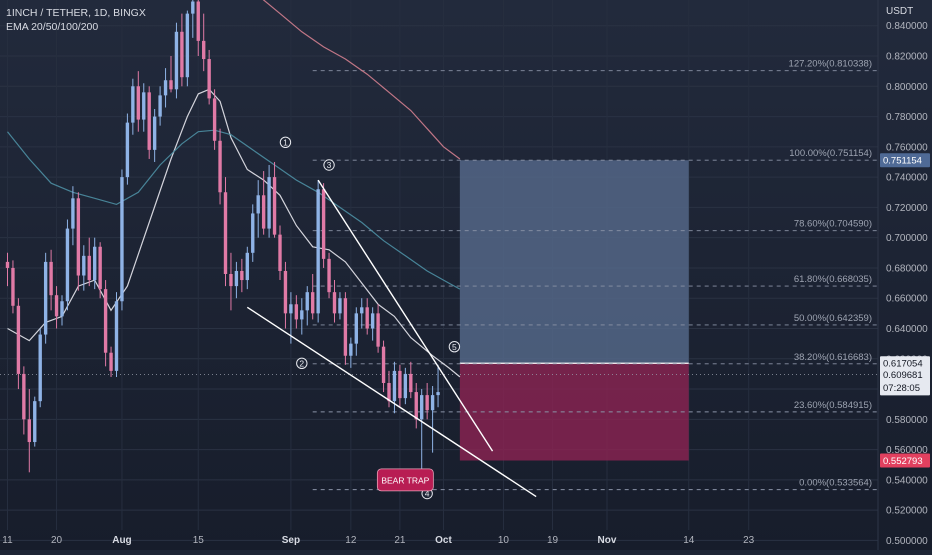 The height and width of the screenshot is (555, 932). What do you see at coordinates (903, 375) in the screenshot?
I see `price-tag-label: 0.609681` at bounding box center [903, 375].